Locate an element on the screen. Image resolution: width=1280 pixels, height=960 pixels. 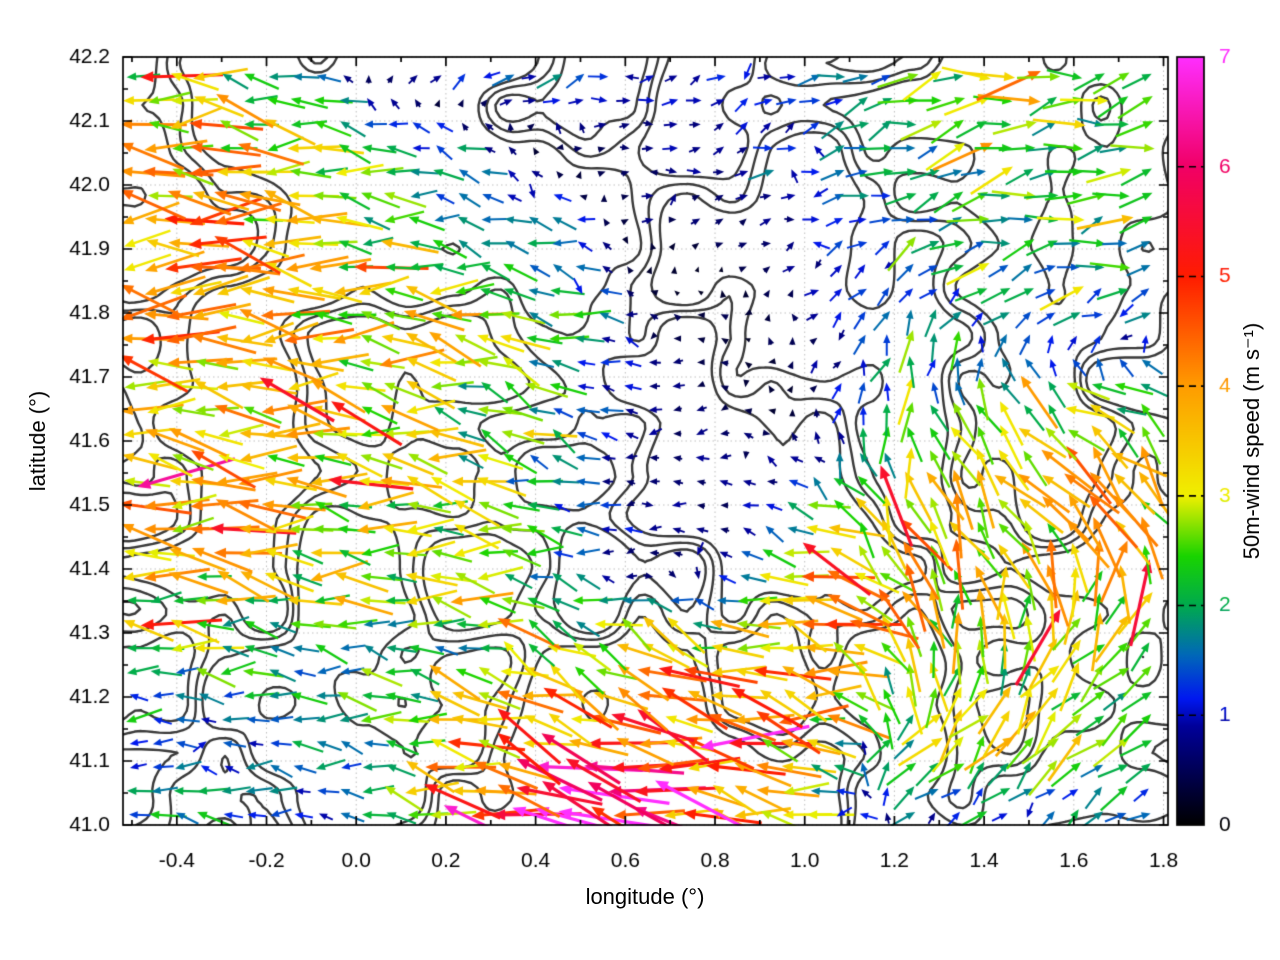
colorbar-title: 50m-wind speed (m s⁻¹) is located at coordinates (1251, 441).